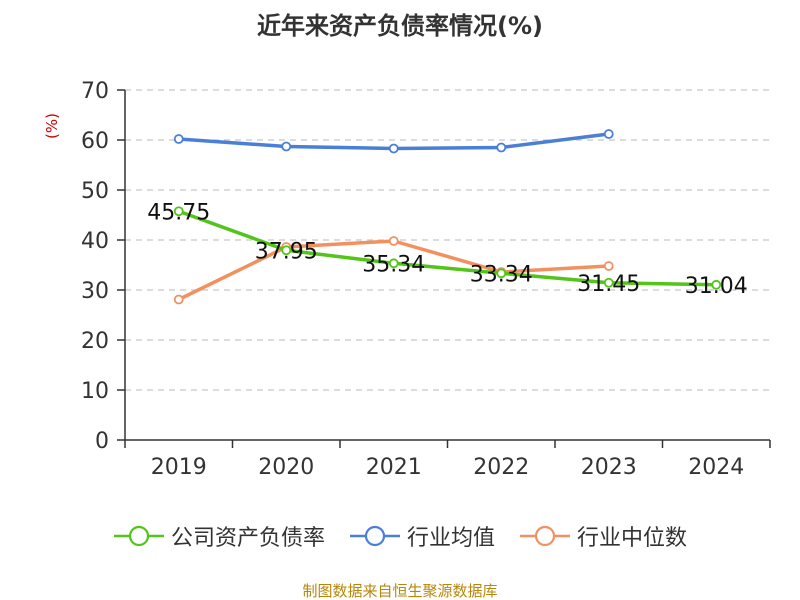 This screenshot has width=800, height=600. What do you see at coordinates (286, 467) in the screenshot?
I see `x-tick-label: 2020` at bounding box center [286, 467].